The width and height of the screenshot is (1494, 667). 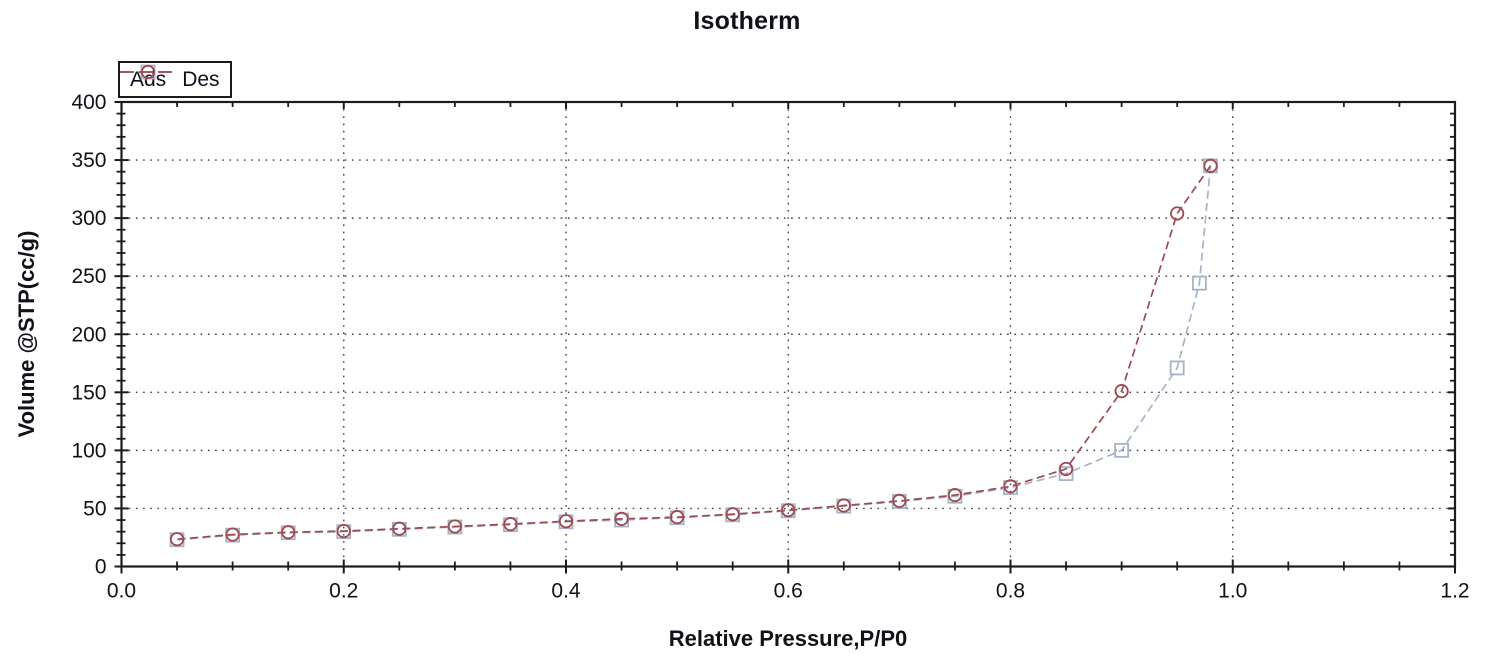 I want to click on des-line-sample-icon, so click(x=148, y=72).